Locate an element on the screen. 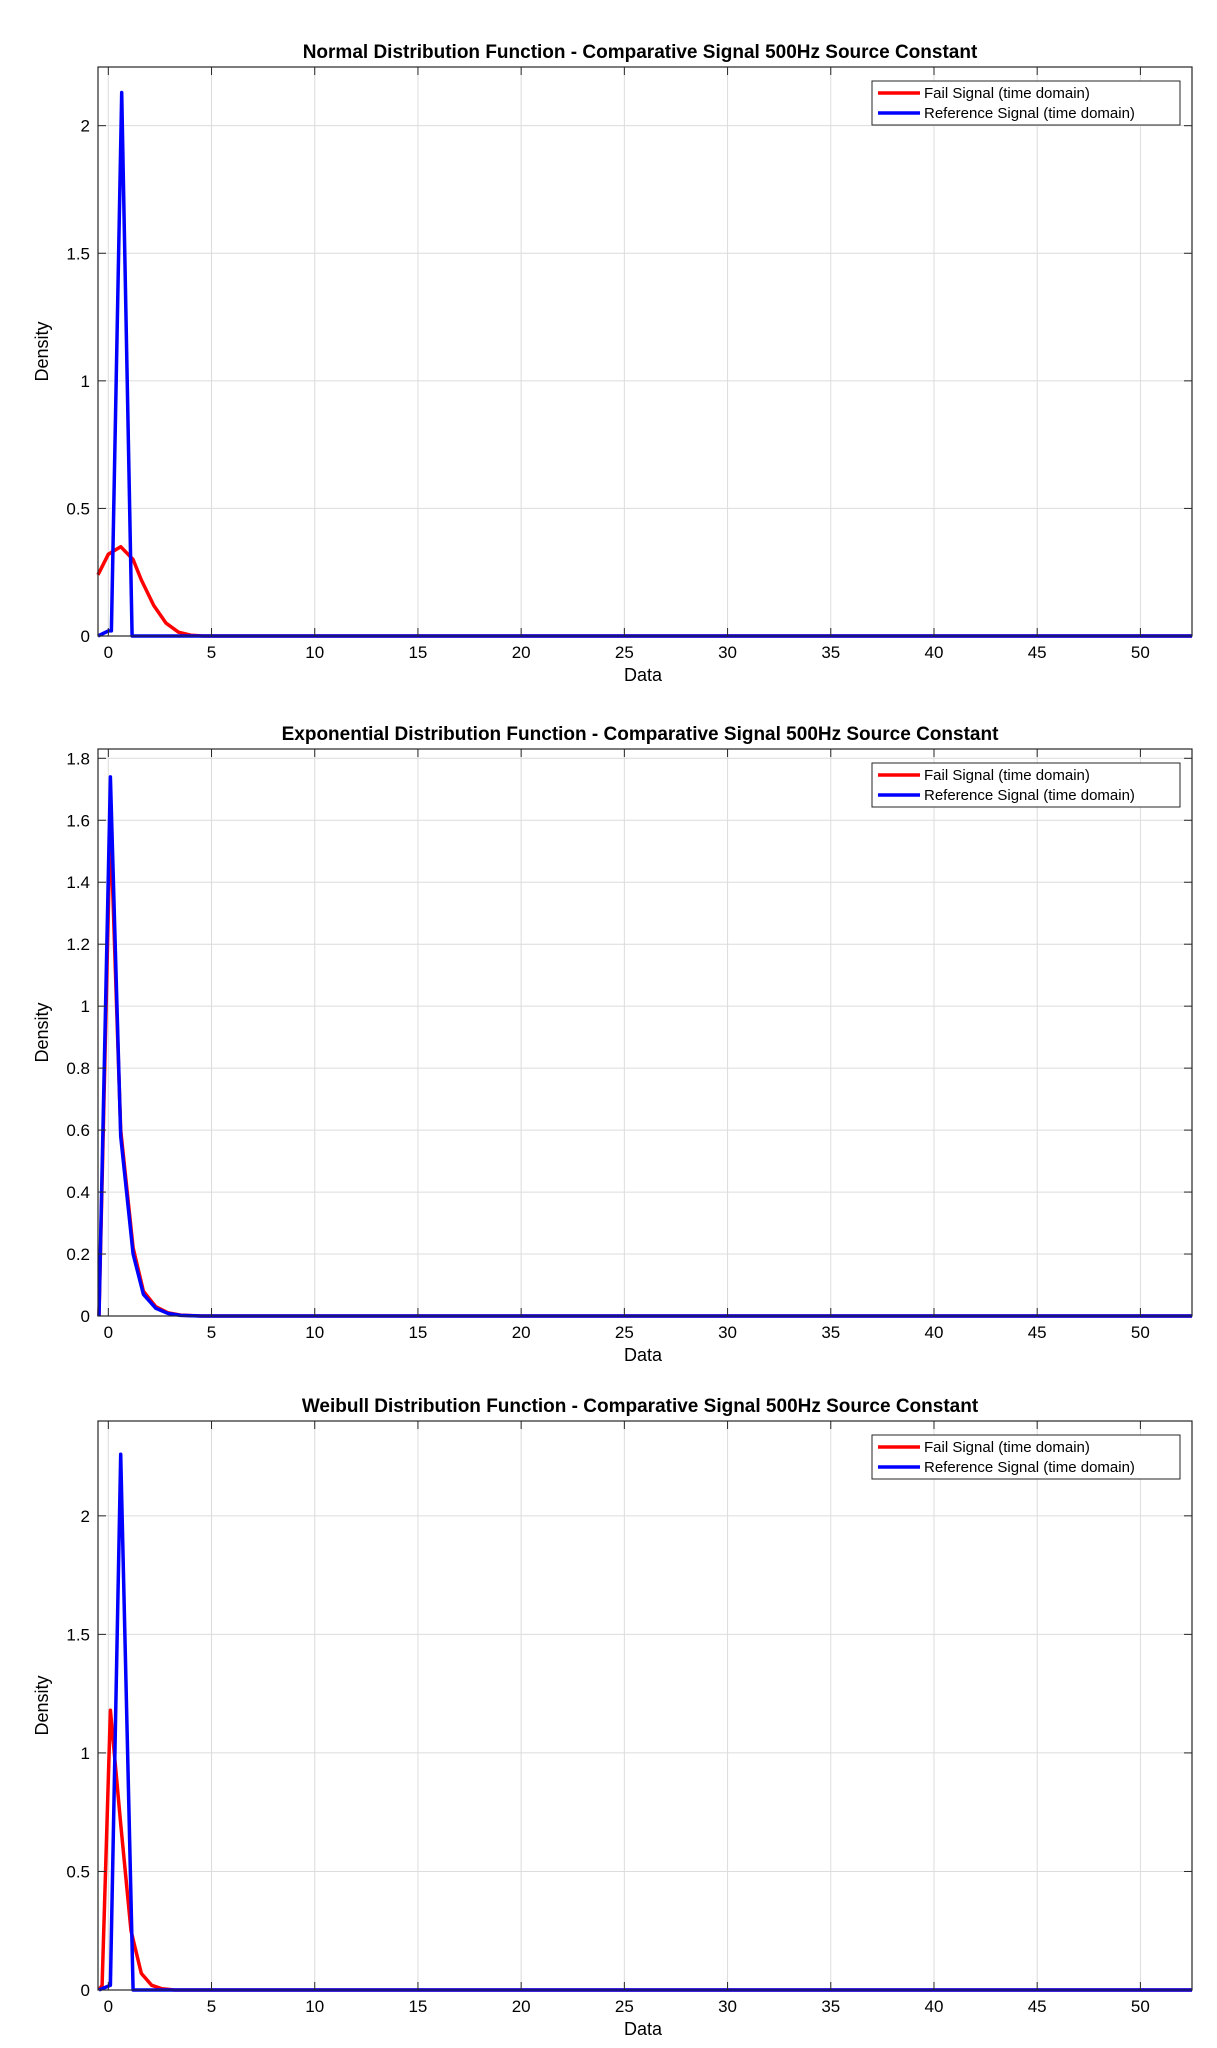  y-tick-label: 1.8 is located at coordinates (78, 758).